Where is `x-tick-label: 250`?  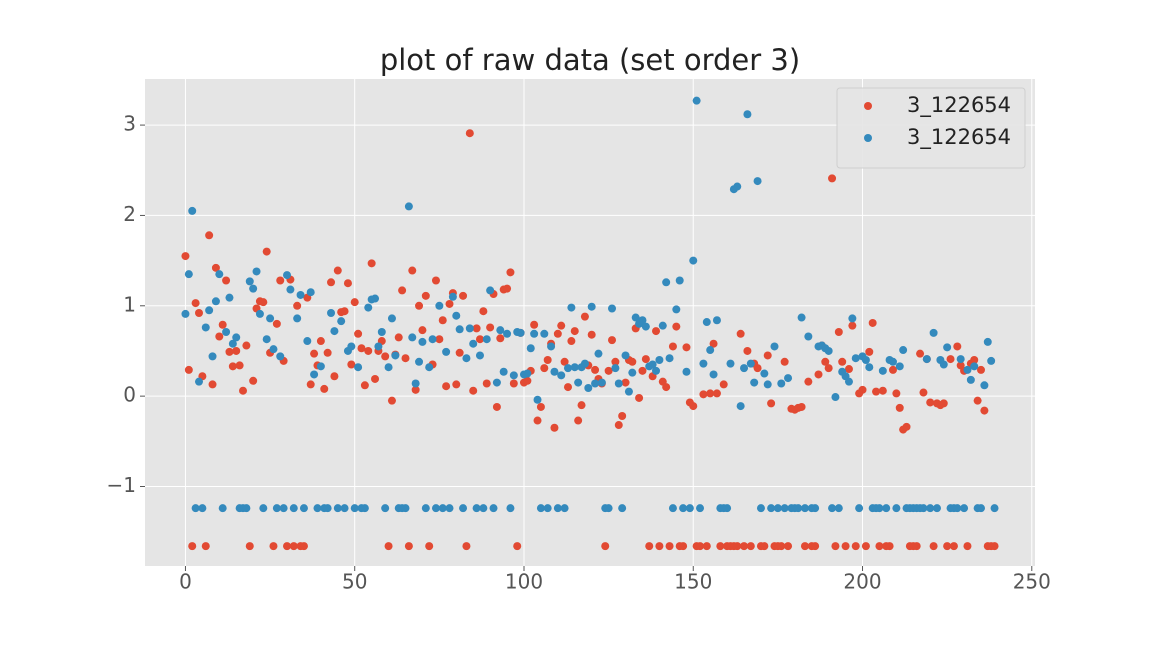 x-tick-label: 250 is located at coordinates (1032, 582).